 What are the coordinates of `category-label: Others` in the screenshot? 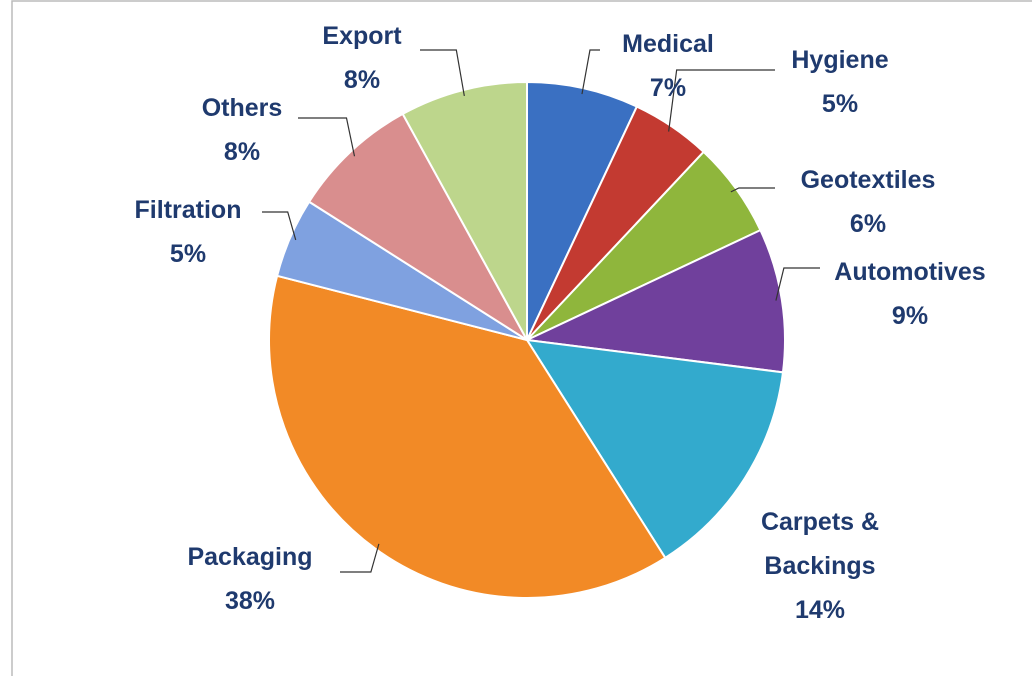 It's located at (242, 108).